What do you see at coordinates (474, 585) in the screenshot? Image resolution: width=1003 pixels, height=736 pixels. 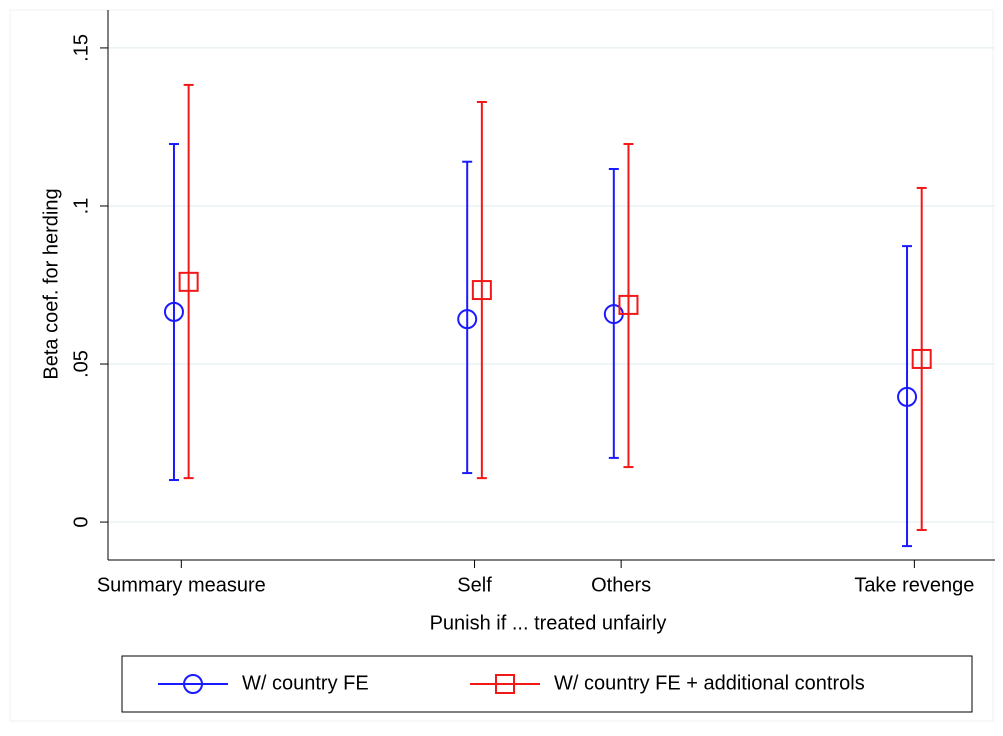 I see `x-tick-label: Self` at bounding box center [474, 585].